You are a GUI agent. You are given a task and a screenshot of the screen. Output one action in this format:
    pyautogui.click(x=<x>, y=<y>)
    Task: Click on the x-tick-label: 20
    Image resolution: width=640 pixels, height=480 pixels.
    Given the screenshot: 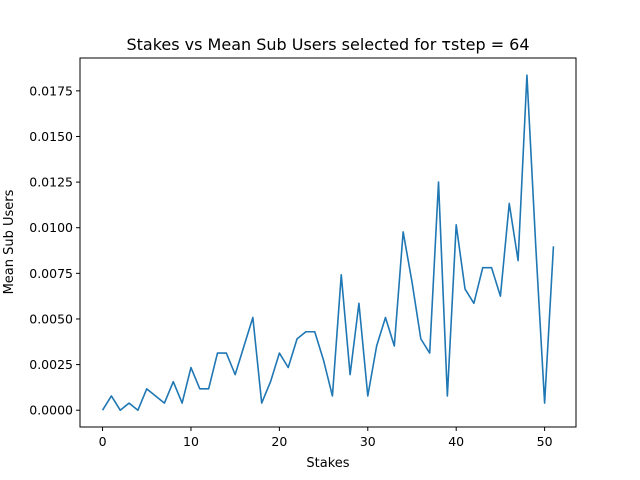 What is the action you would take?
    pyautogui.click(x=279, y=441)
    